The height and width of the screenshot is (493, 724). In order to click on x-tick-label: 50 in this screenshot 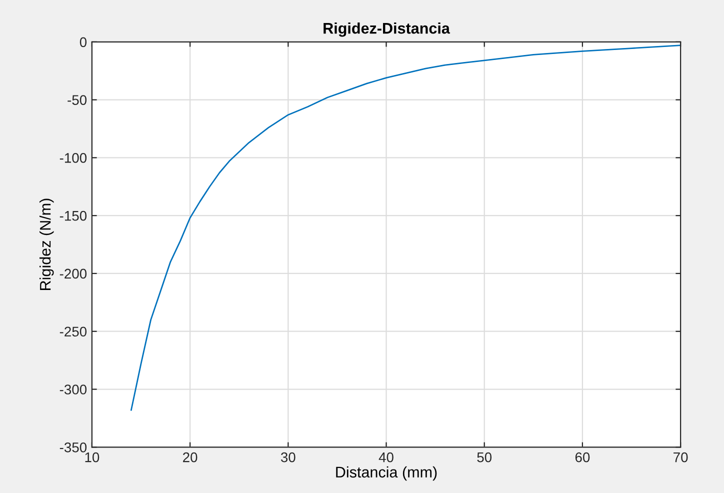, I will do `click(484, 457)`.